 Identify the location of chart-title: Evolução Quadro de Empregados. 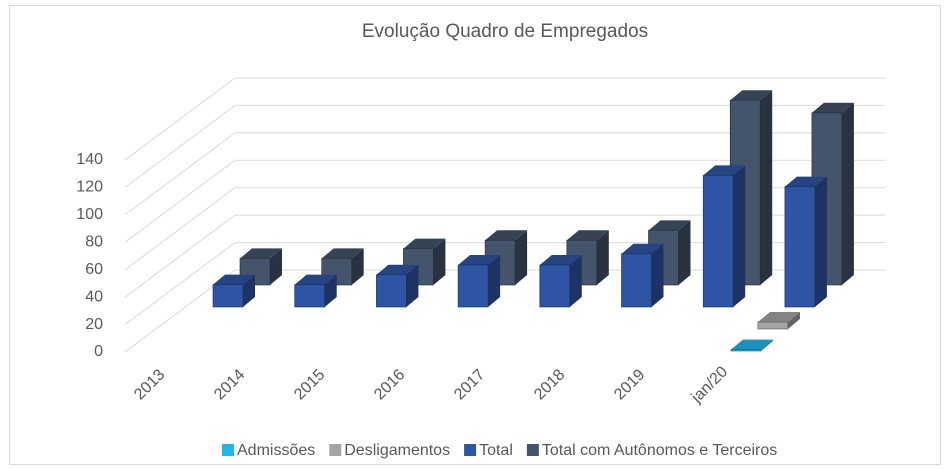
(505, 31).